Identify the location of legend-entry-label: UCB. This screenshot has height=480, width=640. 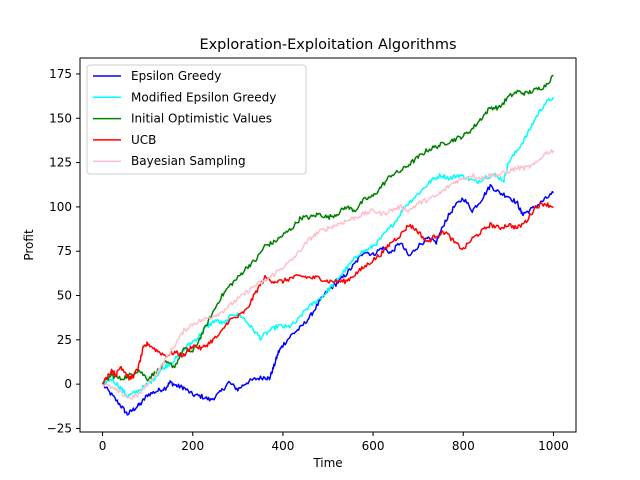
(143, 140).